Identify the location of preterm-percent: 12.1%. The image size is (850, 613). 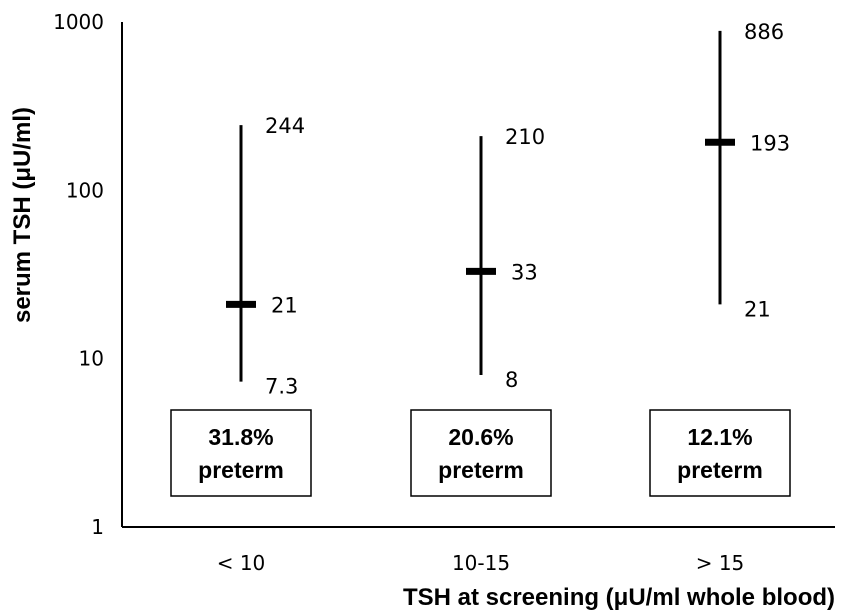
(719, 437).